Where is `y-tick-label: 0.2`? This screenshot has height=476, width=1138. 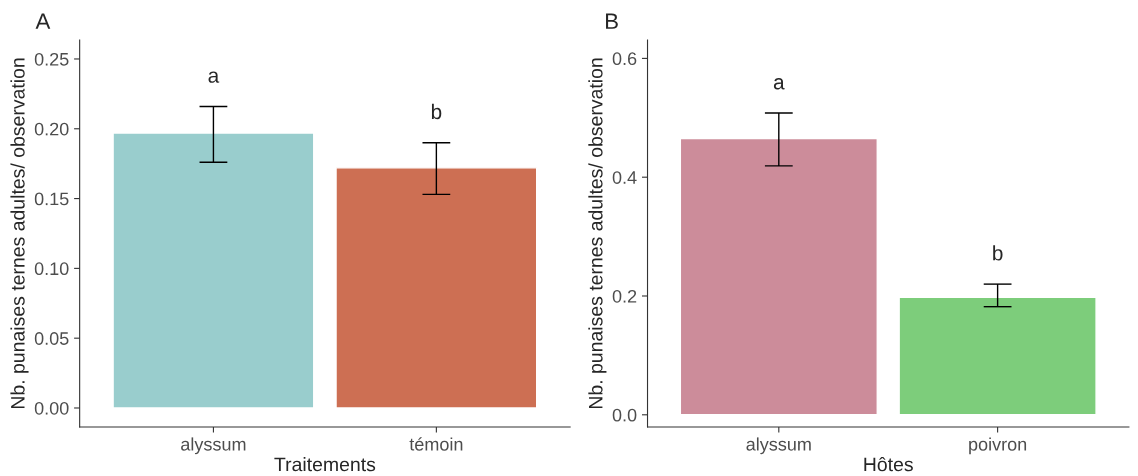 y-tick-label: 0.2 is located at coordinates (624, 296).